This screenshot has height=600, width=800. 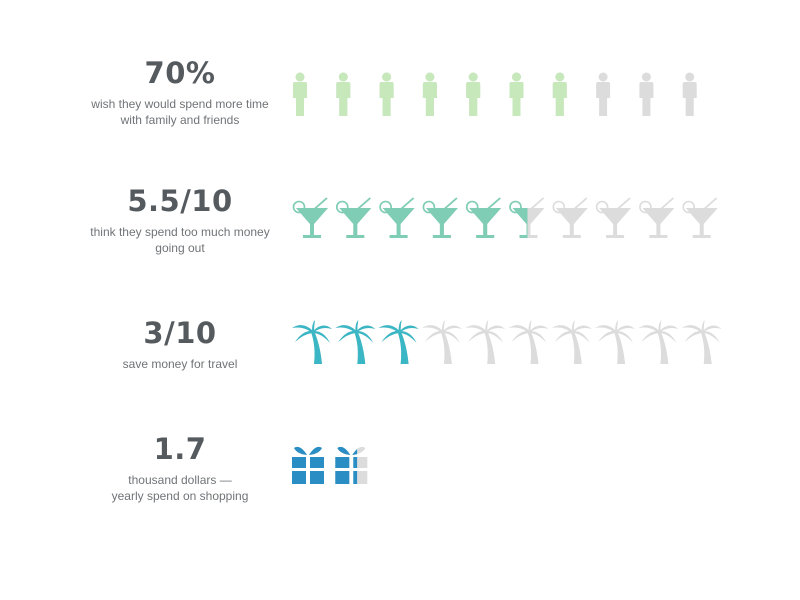 What do you see at coordinates (180, 333) in the screenshot?
I see `stat-value: 3/10` at bounding box center [180, 333].